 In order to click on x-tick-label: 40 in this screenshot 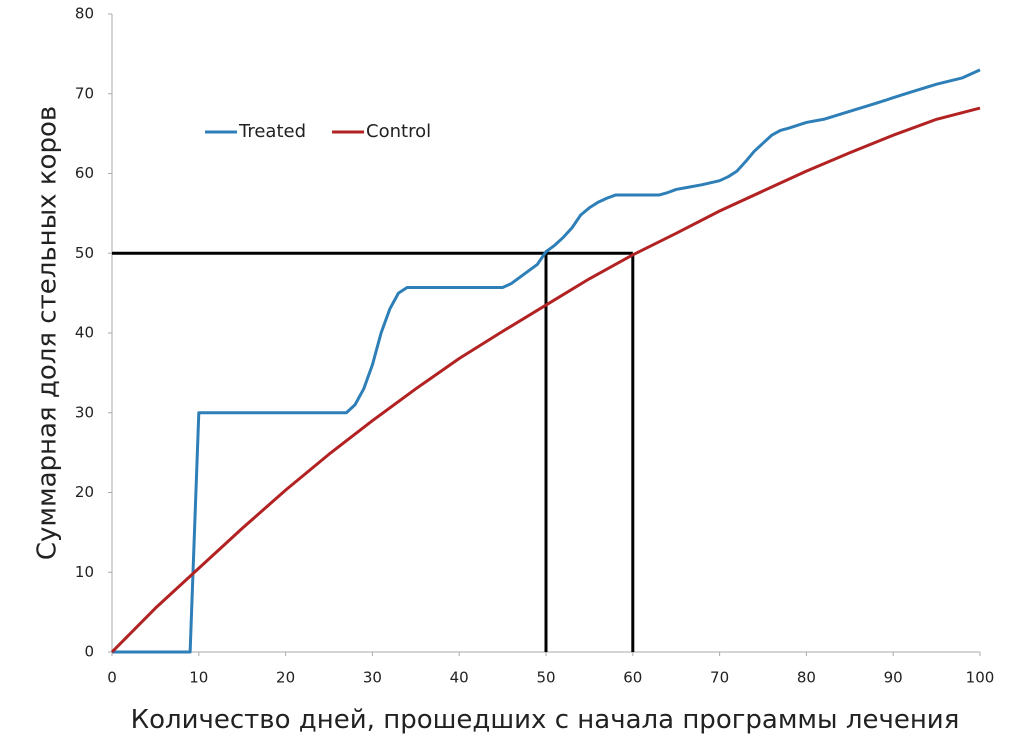, I will do `click(459, 678)`.